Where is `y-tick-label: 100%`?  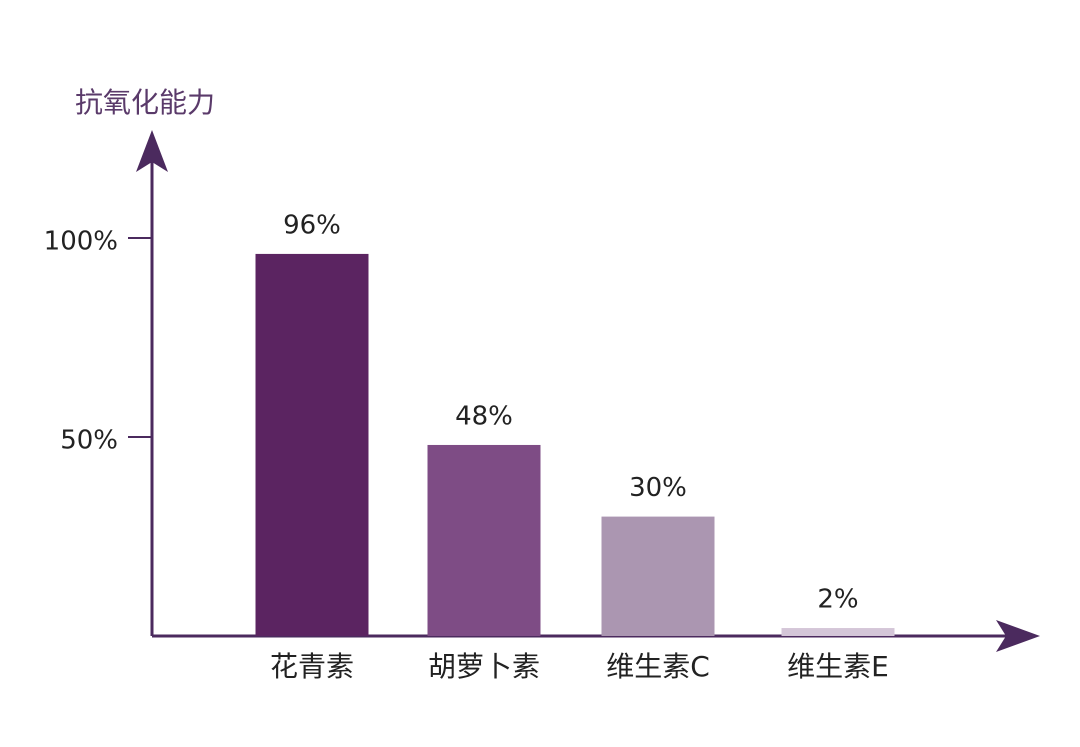 y-tick-label: 100% is located at coordinates (81, 242).